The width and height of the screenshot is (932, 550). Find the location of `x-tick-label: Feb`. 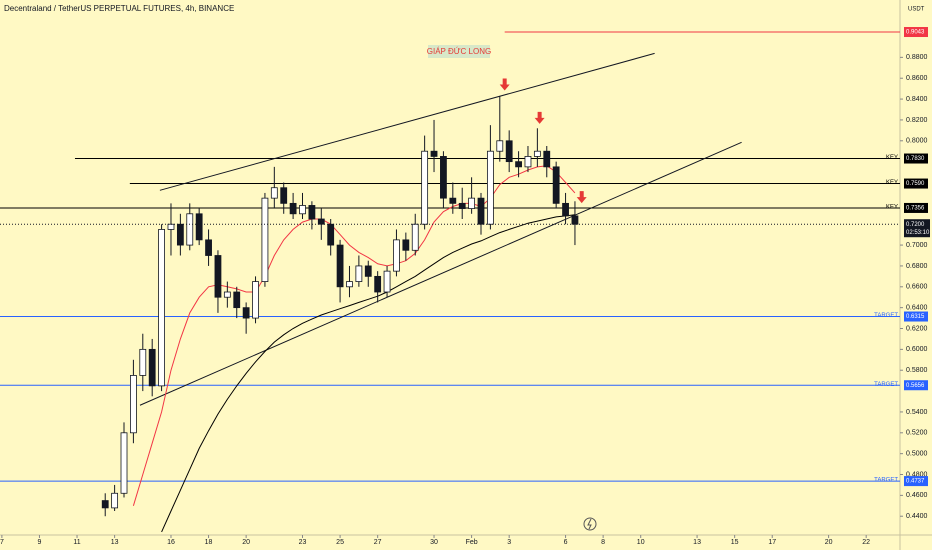

x-tick-label: Feb is located at coordinates (472, 542).